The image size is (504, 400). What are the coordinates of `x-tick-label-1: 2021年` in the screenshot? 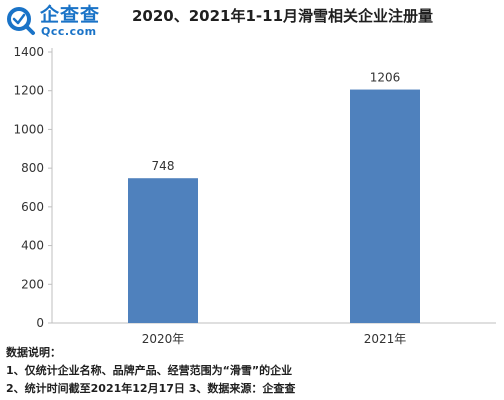 It's located at (385, 339).